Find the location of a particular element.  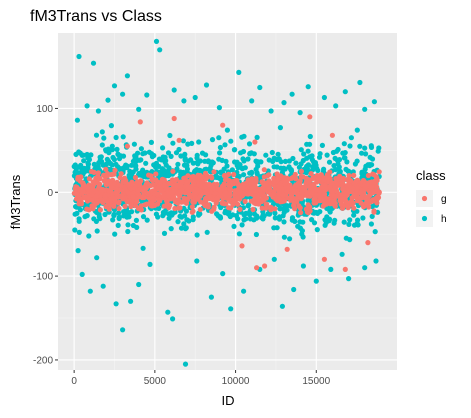

legend-label-h: h is located at coordinates (444, 219).